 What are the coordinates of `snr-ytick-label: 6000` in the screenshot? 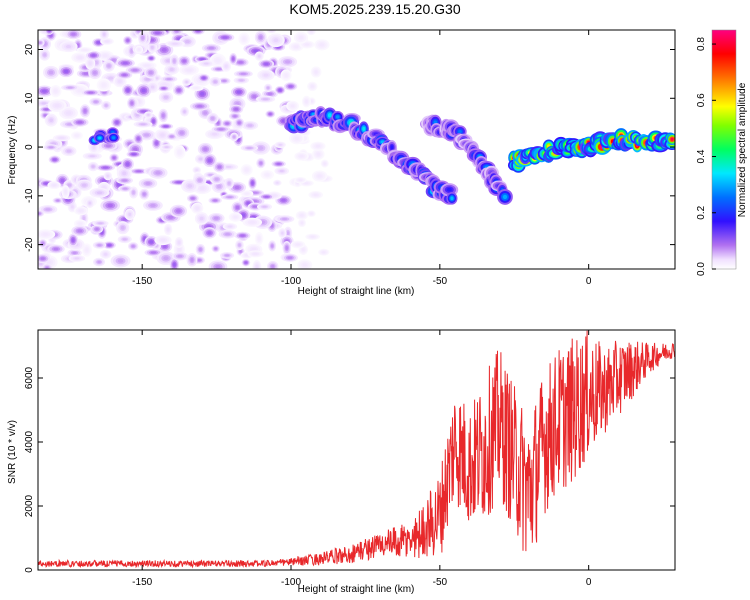 It's located at (29, 377).